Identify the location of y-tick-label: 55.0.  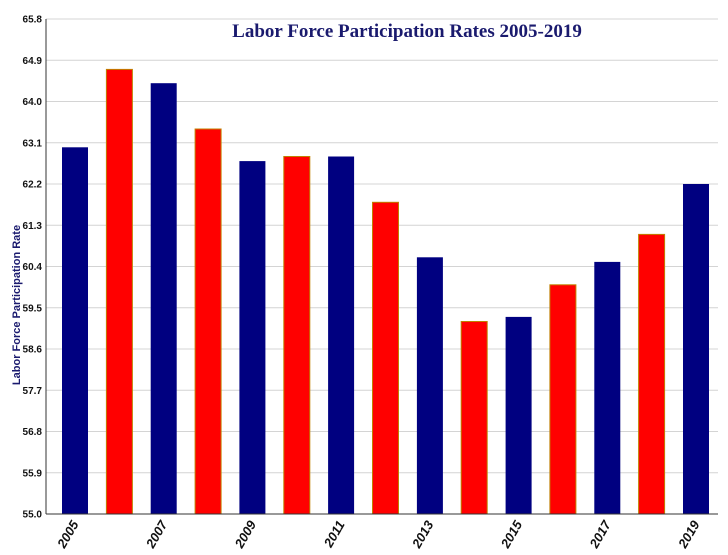
(33, 515).